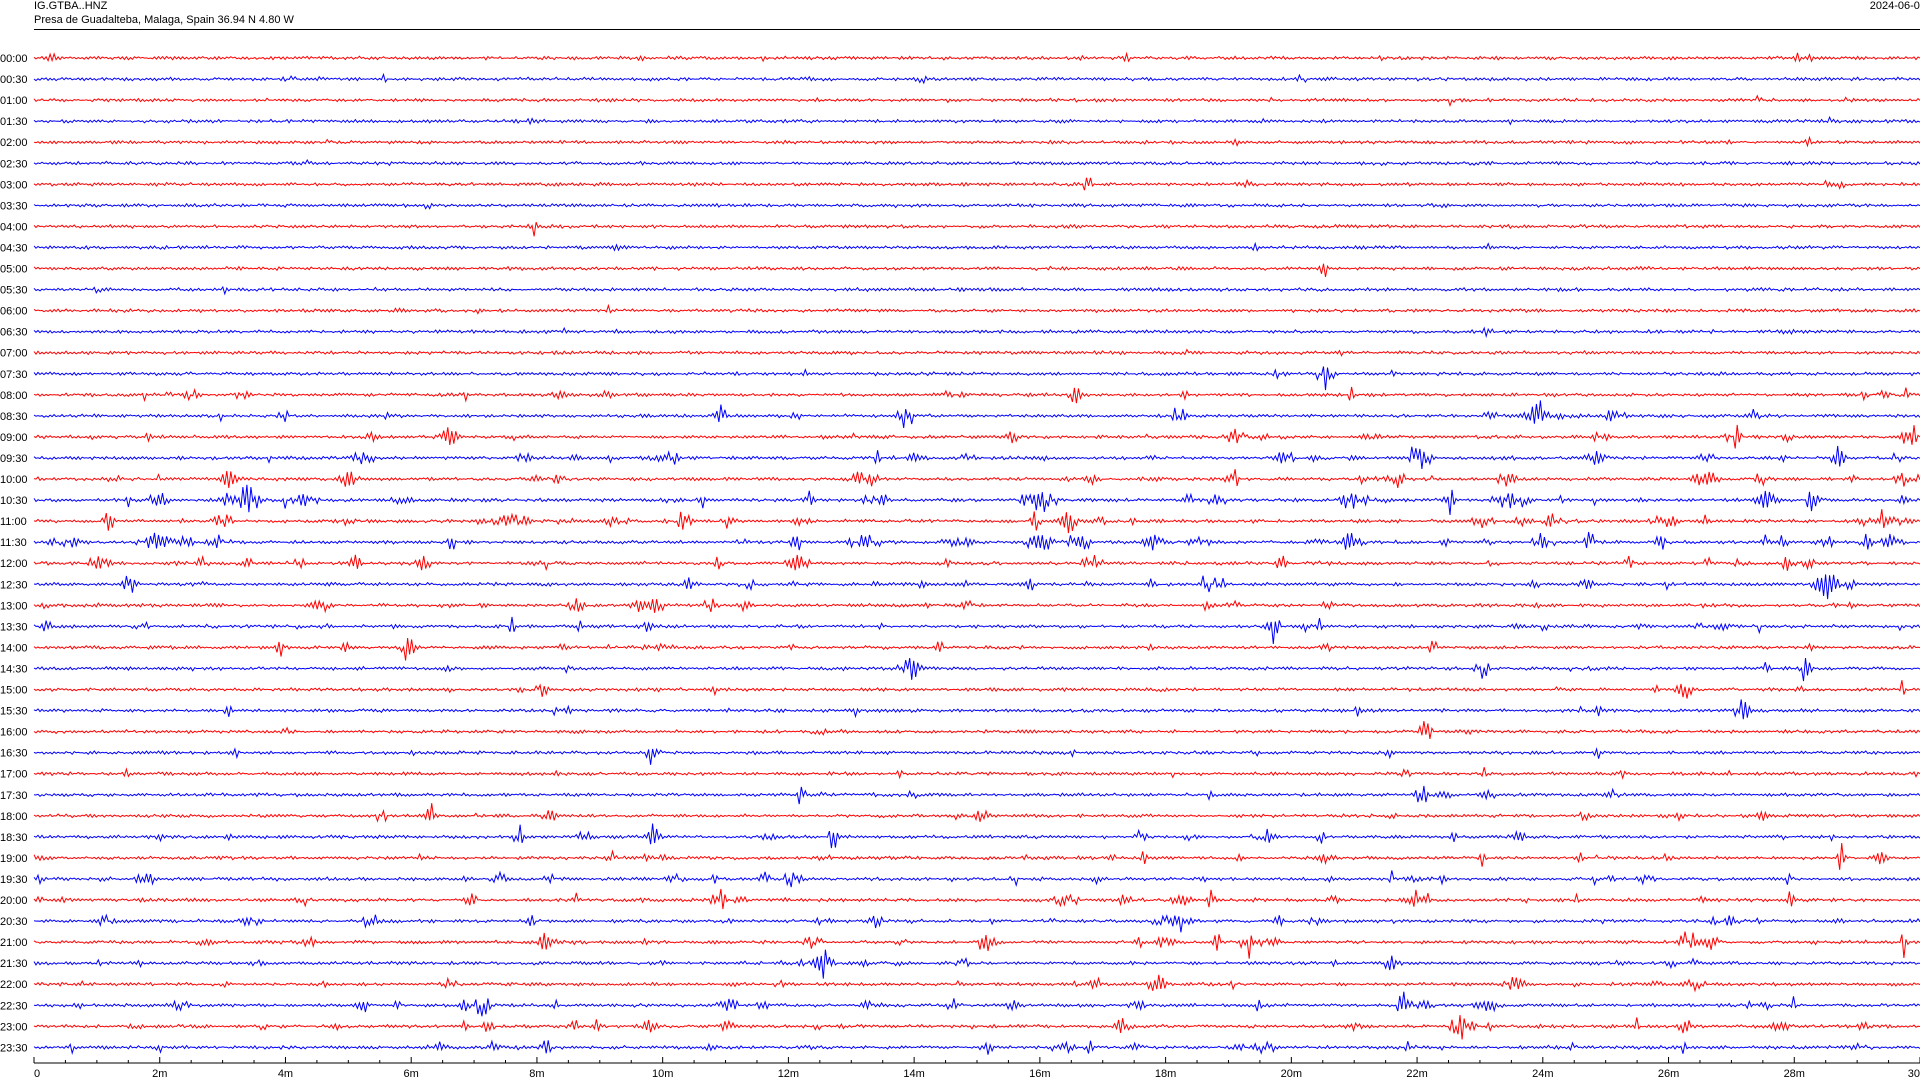  What do you see at coordinates (977, 29) in the screenshot?
I see `header-divider` at bounding box center [977, 29].